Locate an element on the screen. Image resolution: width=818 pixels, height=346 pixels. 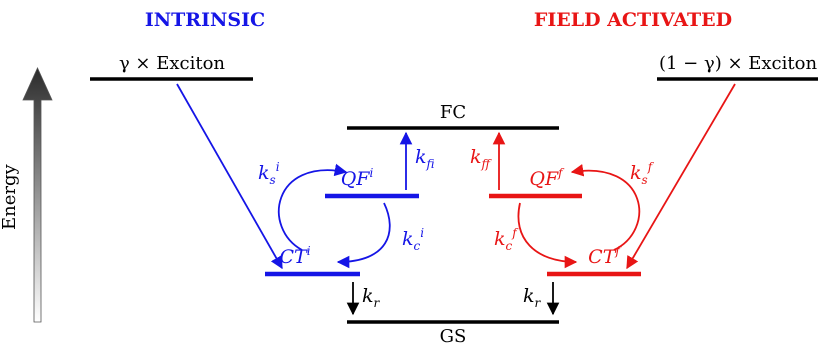
rate-kc-i: kci is located at coordinates (413, 239).